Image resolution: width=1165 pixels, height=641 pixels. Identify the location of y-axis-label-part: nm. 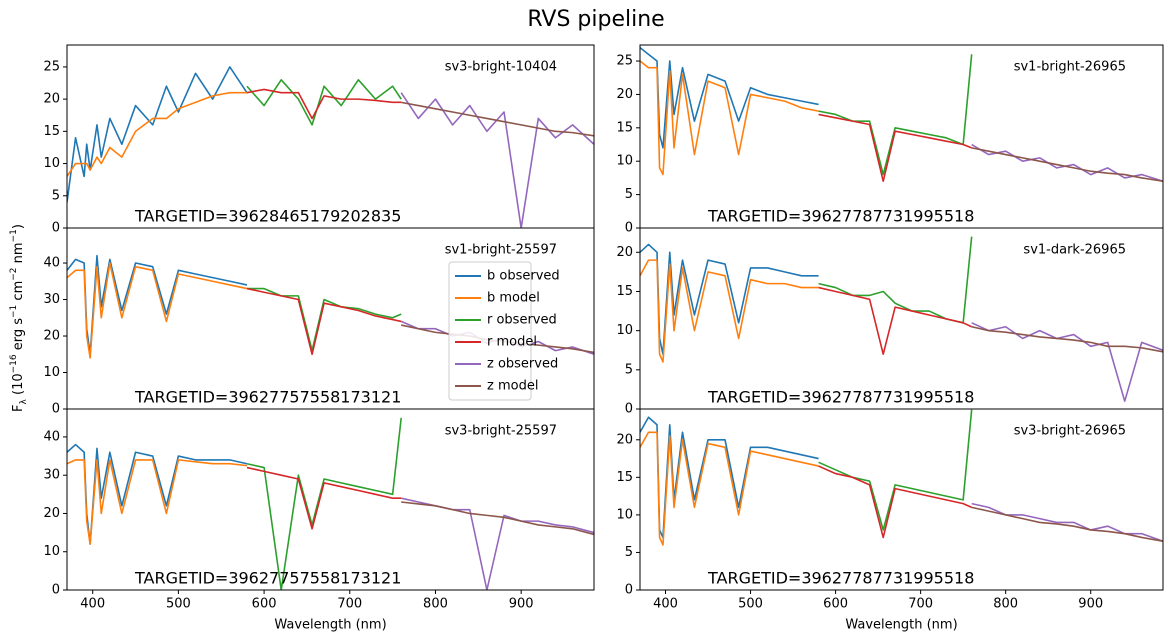
(18, 254).